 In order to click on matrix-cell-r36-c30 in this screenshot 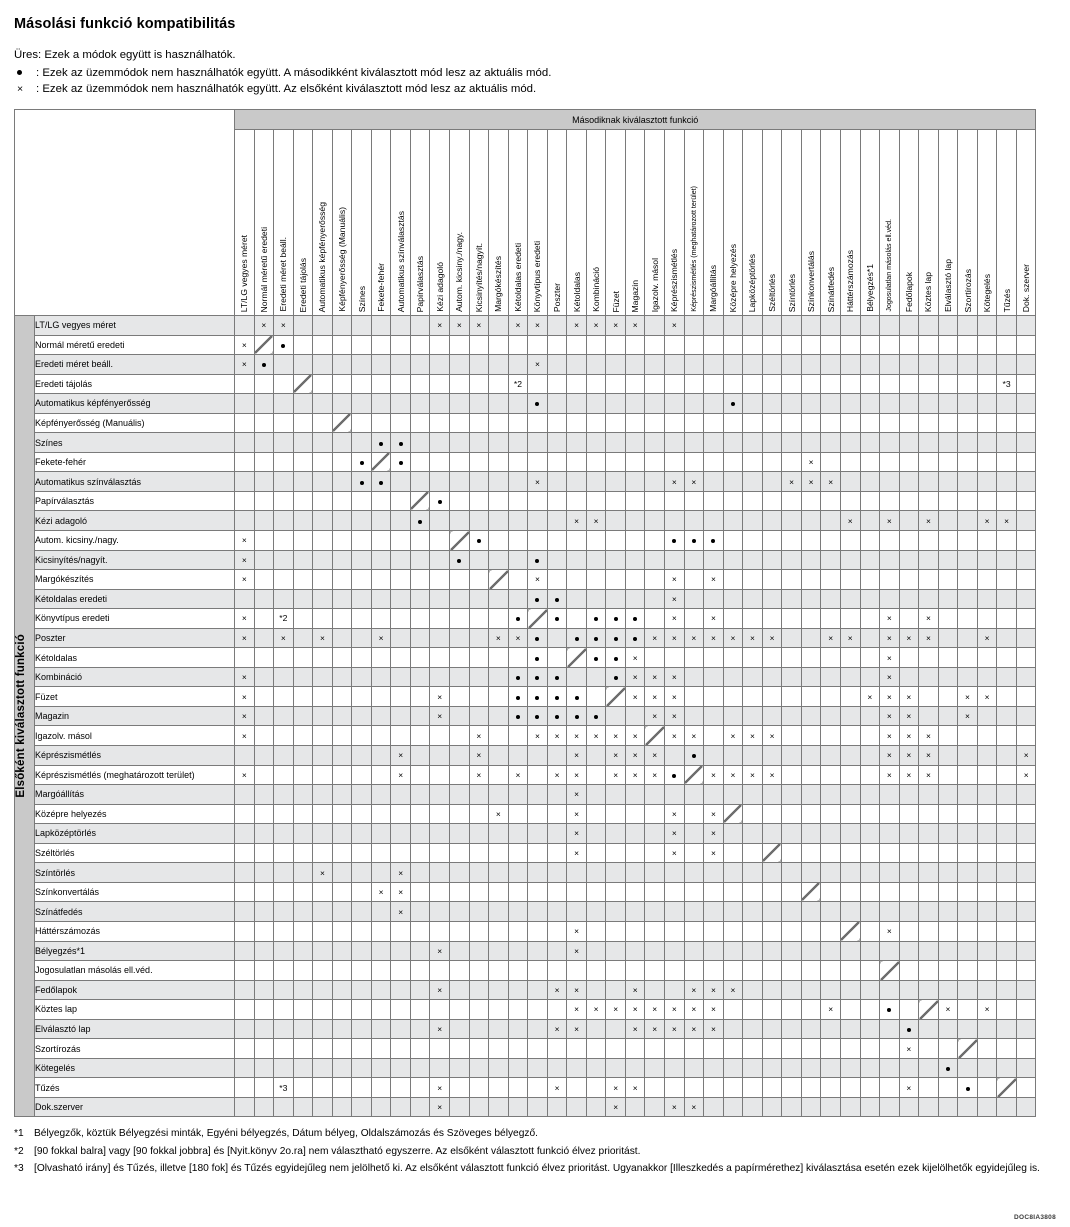, I will do `click(811, 1009)`.